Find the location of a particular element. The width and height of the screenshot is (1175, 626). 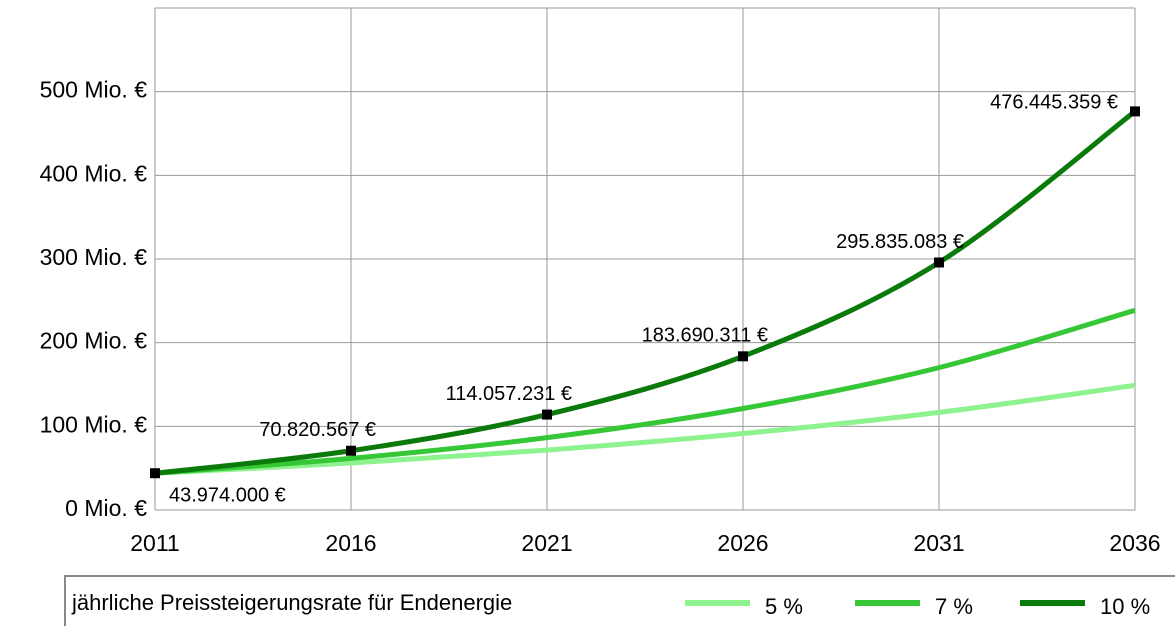

legend-box is located at coordinates (619, 600).